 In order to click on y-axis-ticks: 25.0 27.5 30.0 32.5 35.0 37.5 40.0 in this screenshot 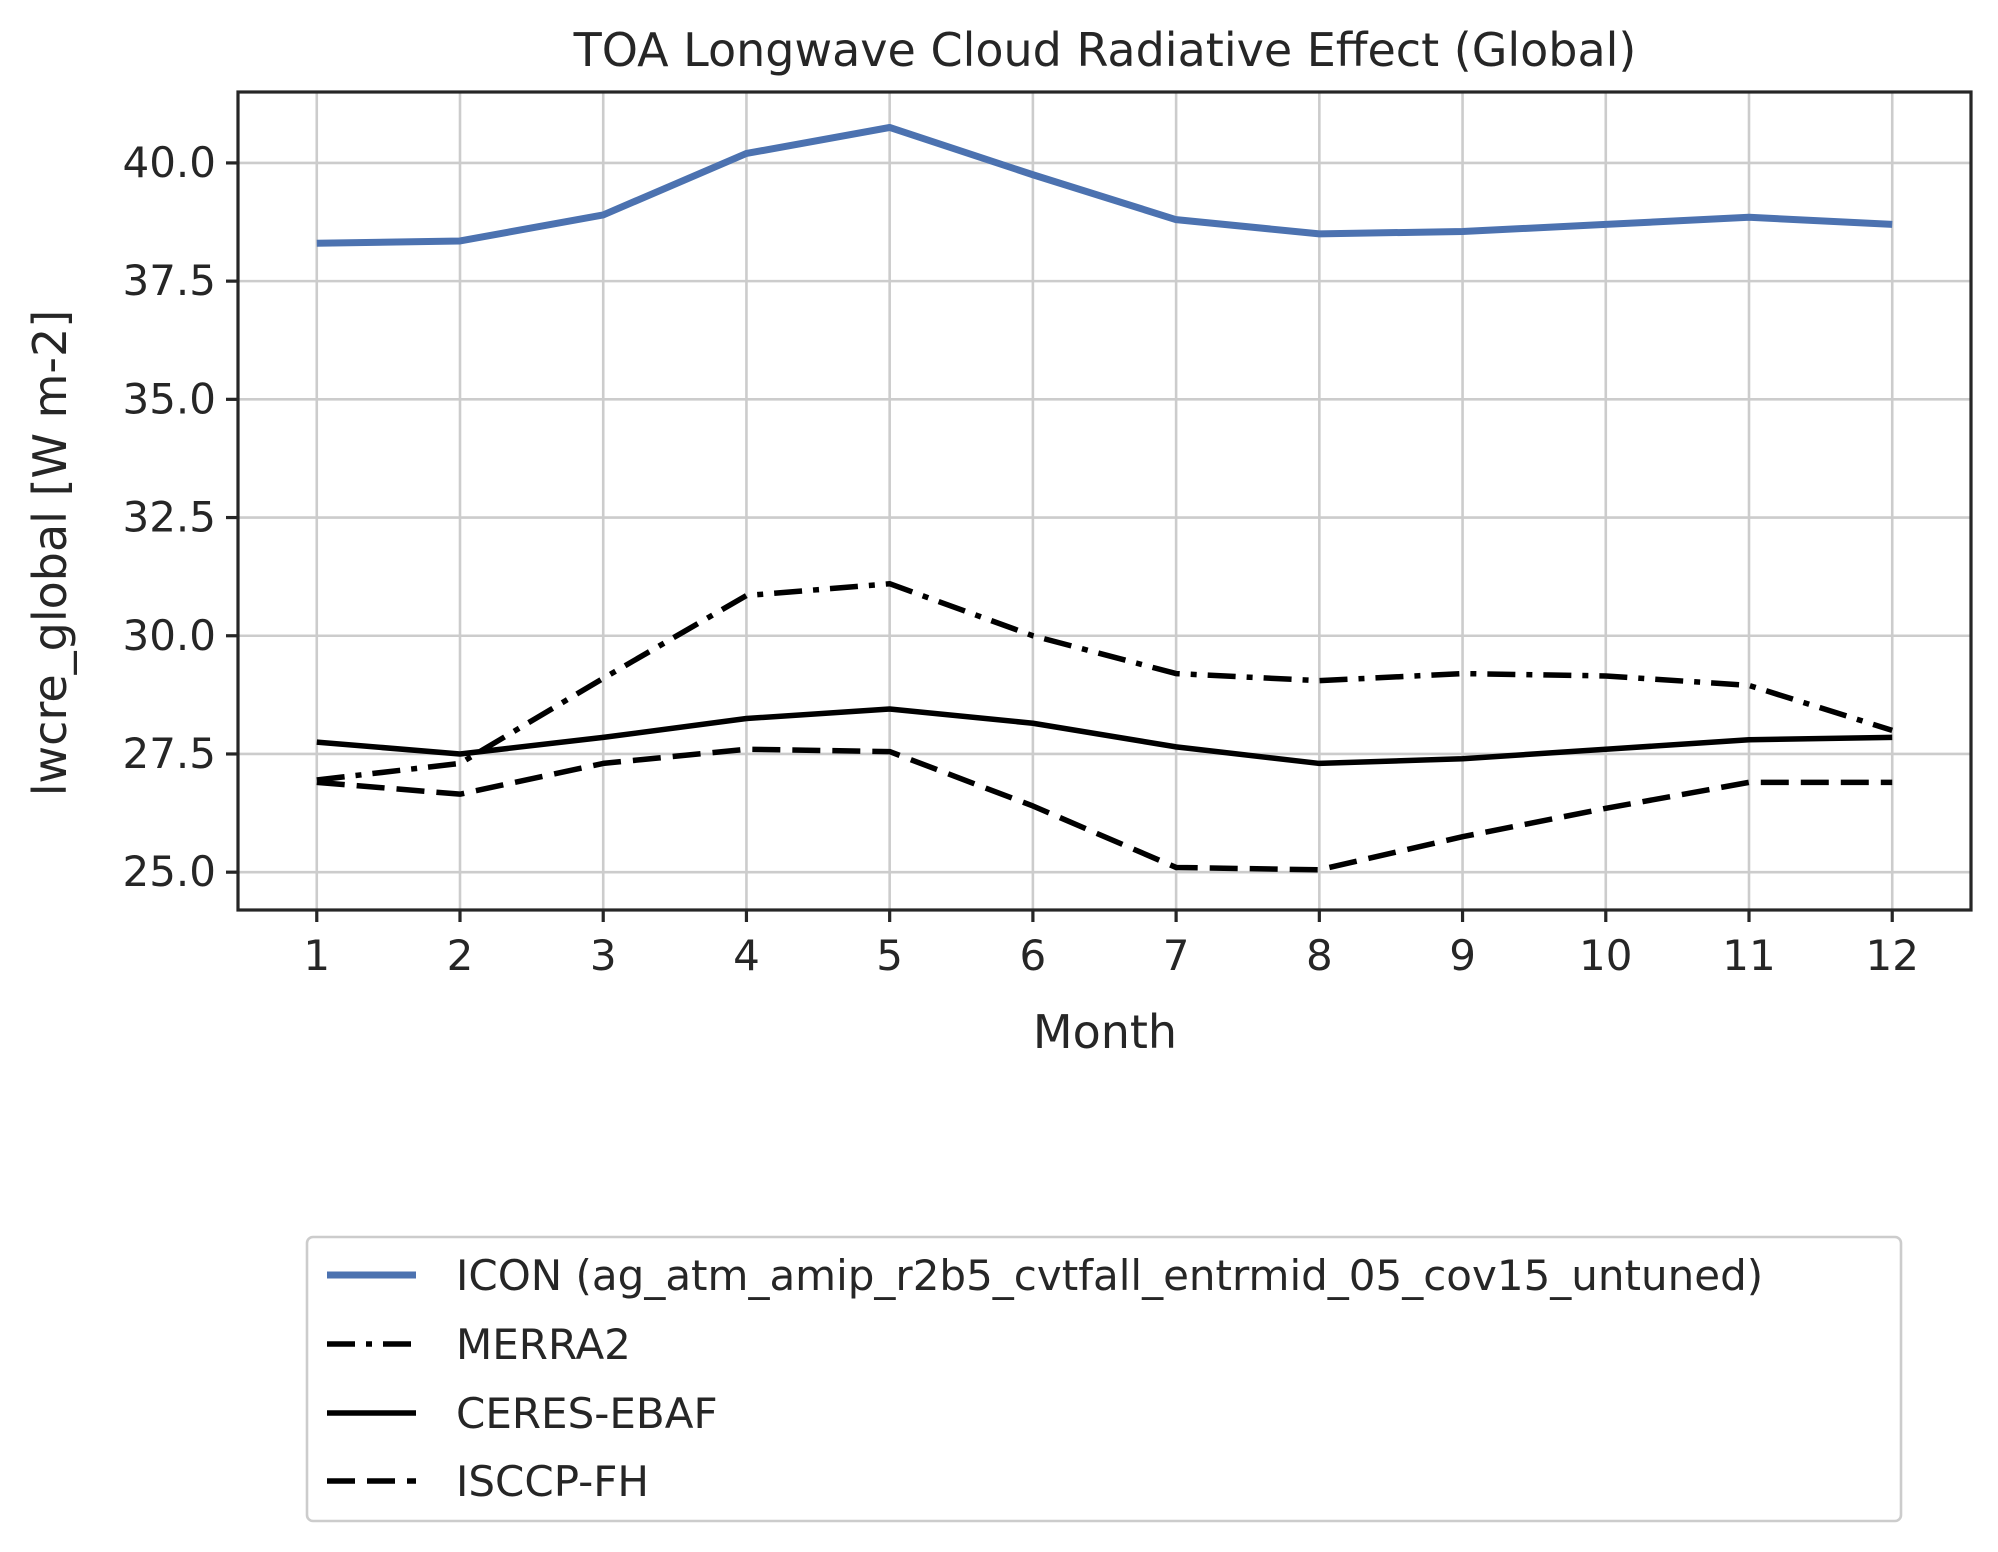, I will do `click(180, 517)`.